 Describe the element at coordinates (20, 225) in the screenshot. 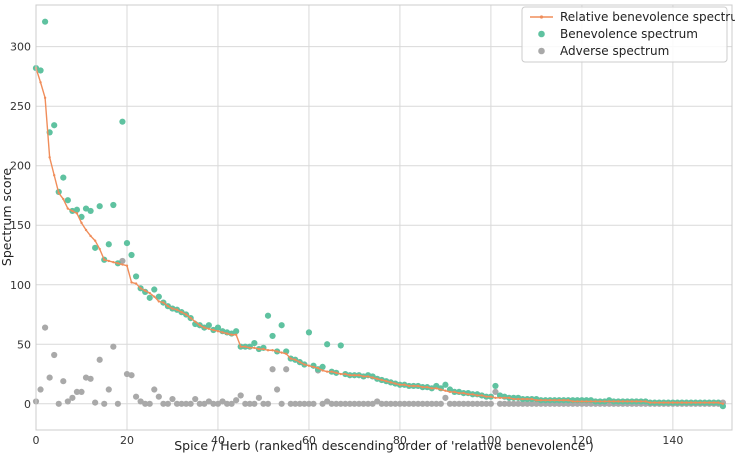

I see `y-tick-label: 150` at that location.